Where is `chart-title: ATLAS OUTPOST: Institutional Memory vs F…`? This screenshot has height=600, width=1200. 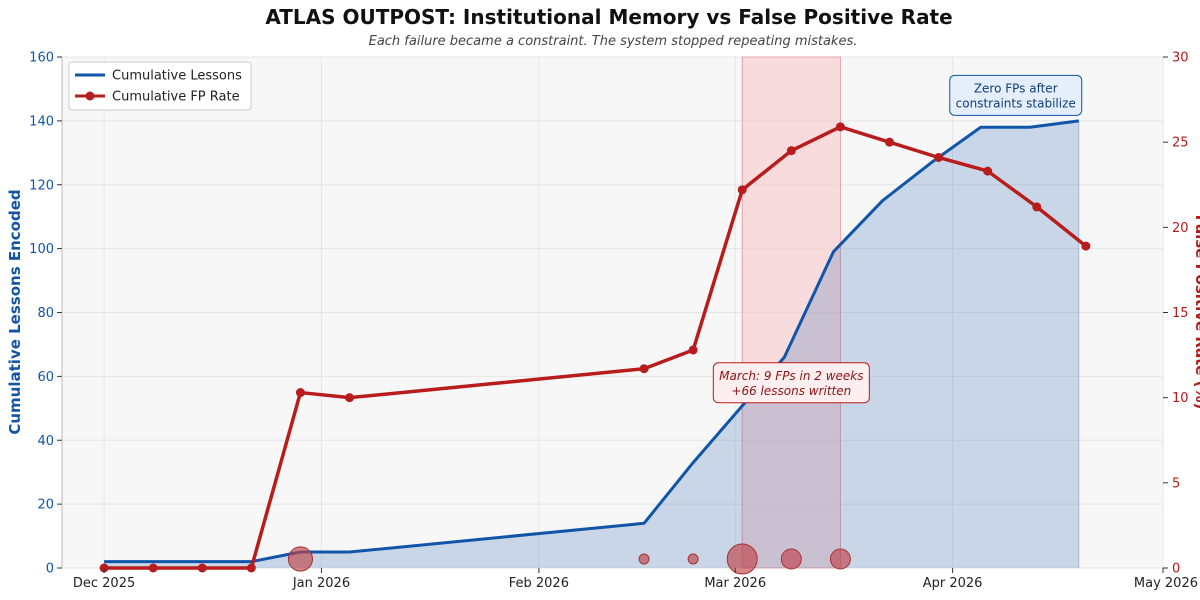
chart-title: ATLAS OUTPOST: Institutional Memory vs F… is located at coordinates (608, 17).